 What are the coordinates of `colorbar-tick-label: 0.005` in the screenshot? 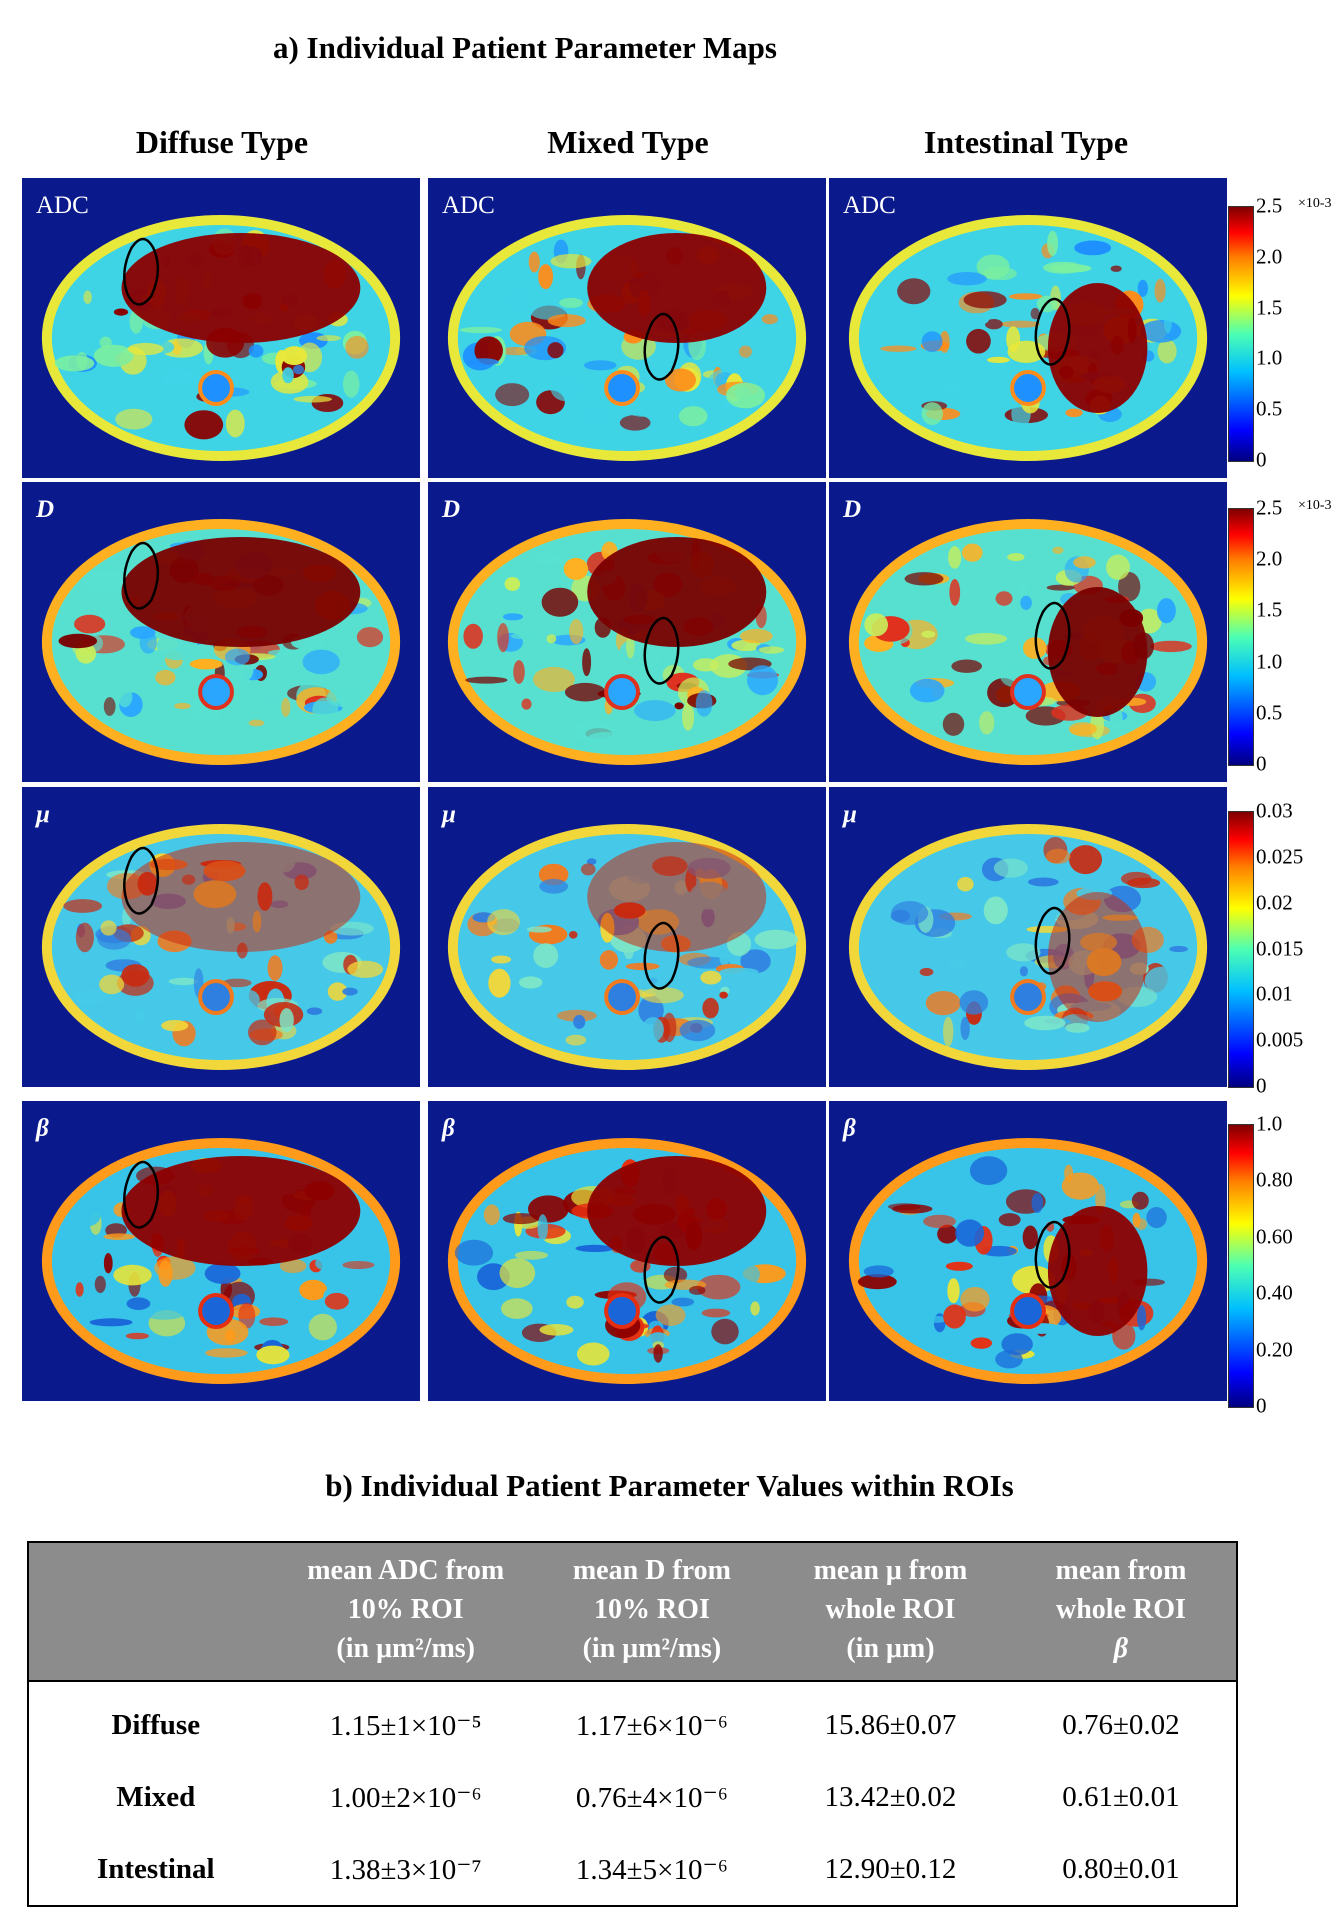 It's located at (1280, 1039).